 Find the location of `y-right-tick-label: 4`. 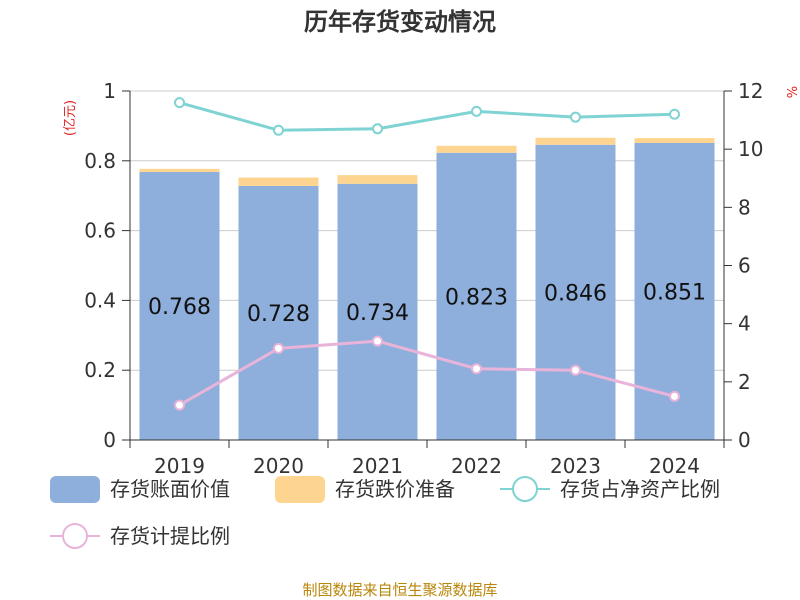

y-right-tick-label: 4 is located at coordinates (744, 324).